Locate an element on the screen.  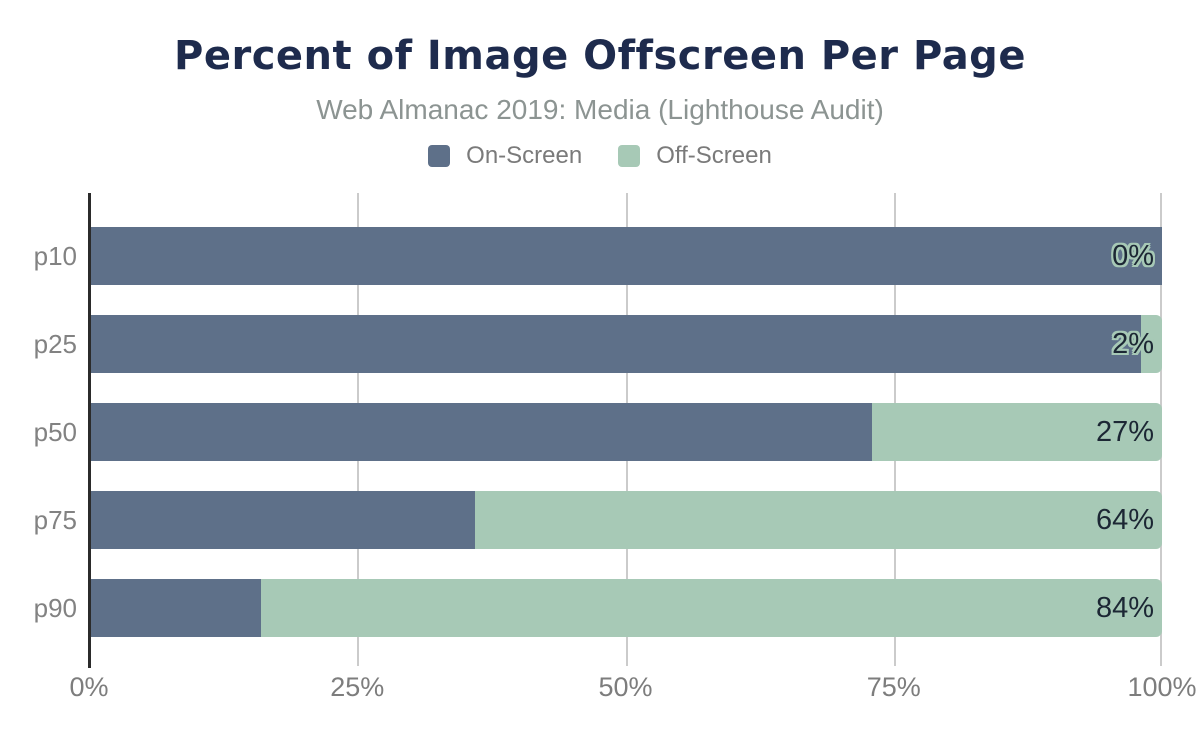
y-tick-label-p10: p10 is located at coordinates (55, 256).